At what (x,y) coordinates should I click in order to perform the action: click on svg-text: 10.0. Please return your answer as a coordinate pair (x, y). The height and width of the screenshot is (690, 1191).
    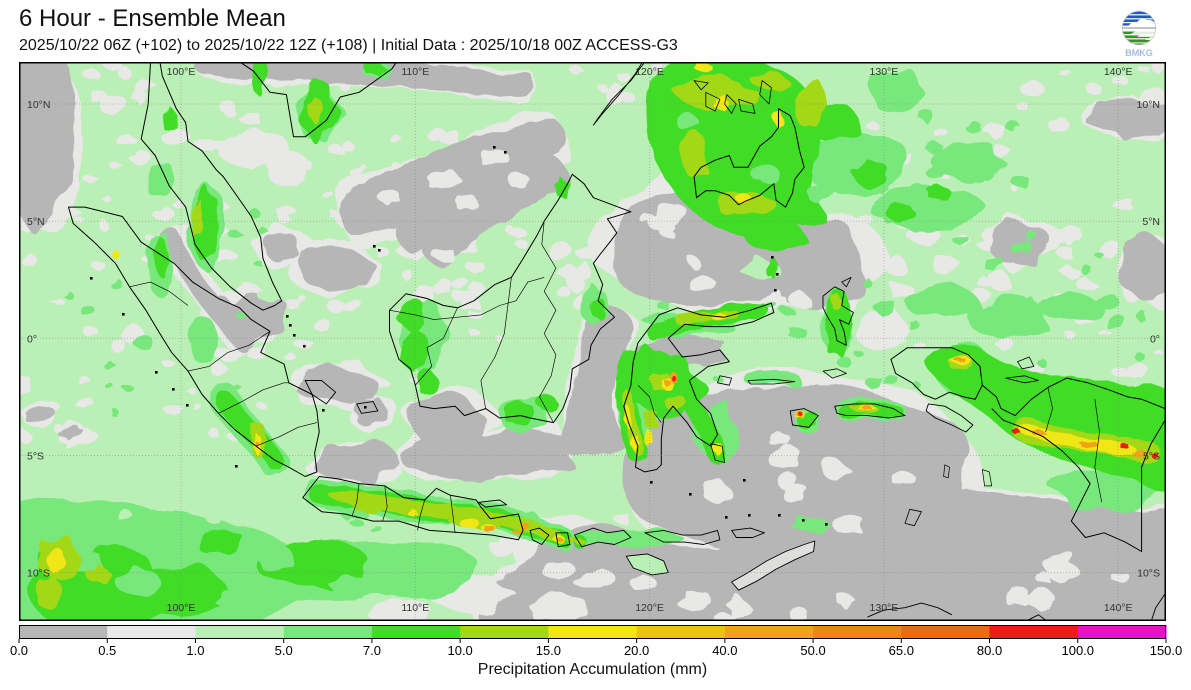
    Looking at the image, I should click on (459, 650).